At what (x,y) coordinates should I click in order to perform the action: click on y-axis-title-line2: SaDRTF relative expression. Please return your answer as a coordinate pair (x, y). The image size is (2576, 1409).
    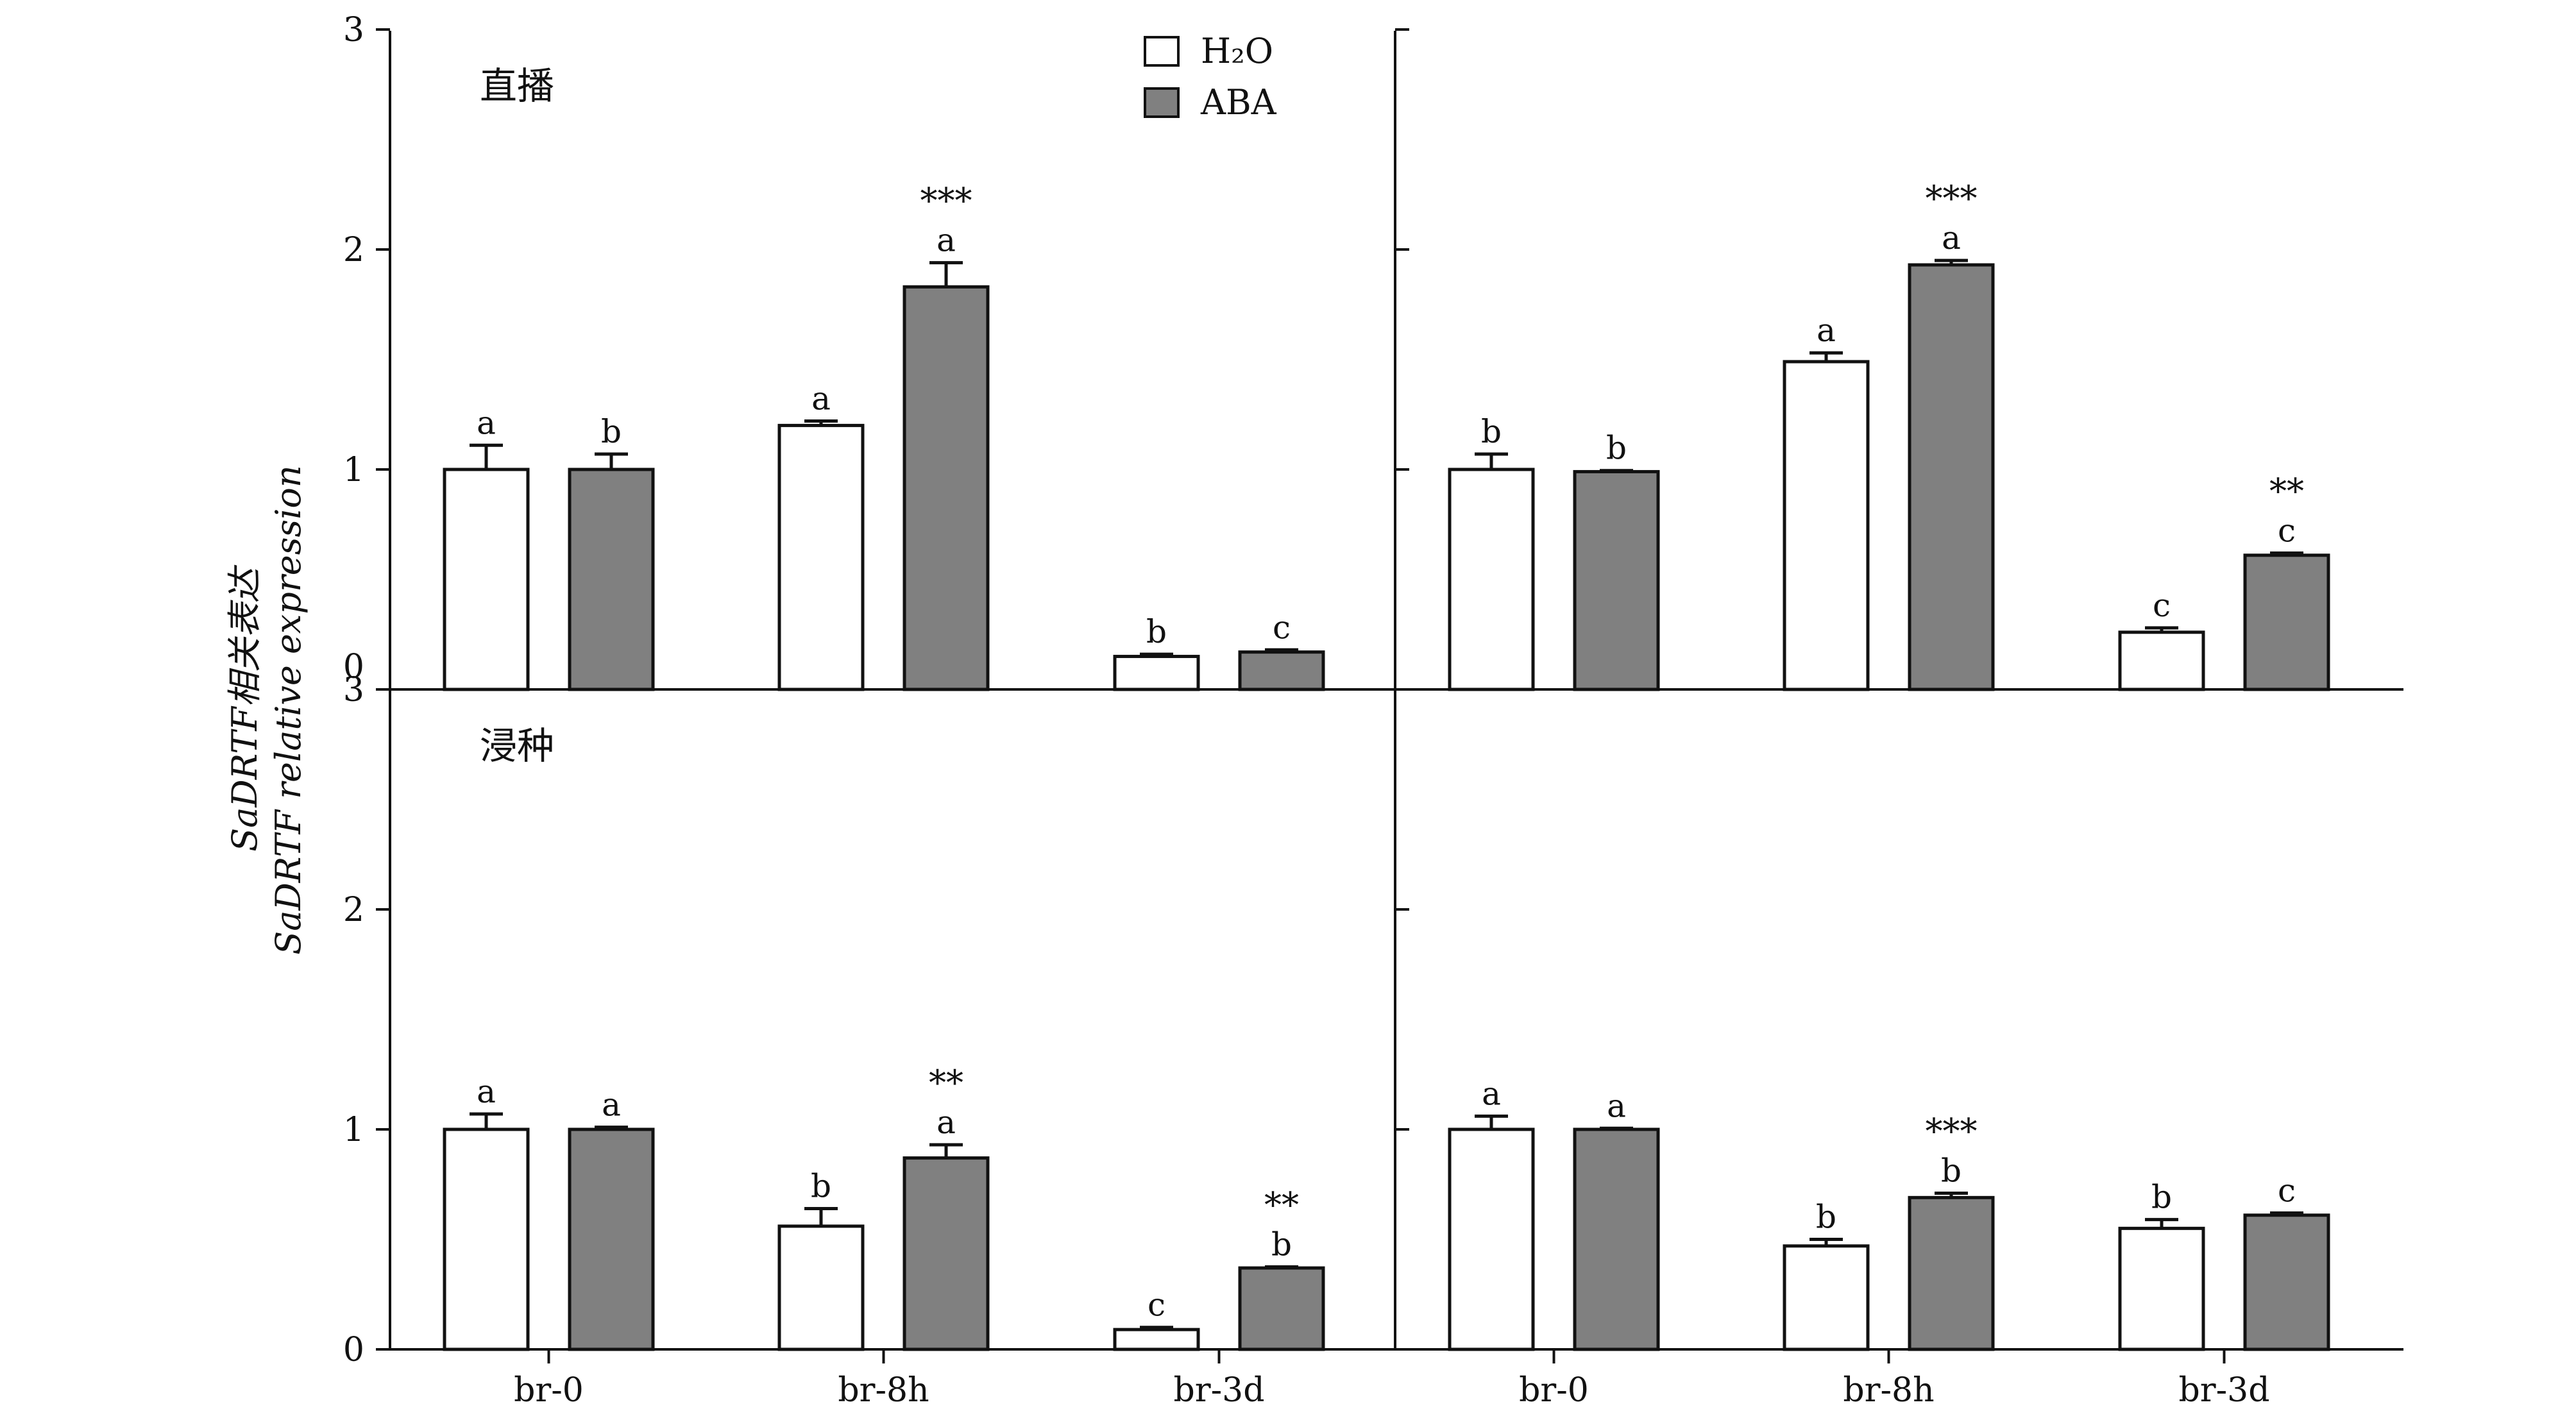
    Looking at the image, I should click on (288, 709).